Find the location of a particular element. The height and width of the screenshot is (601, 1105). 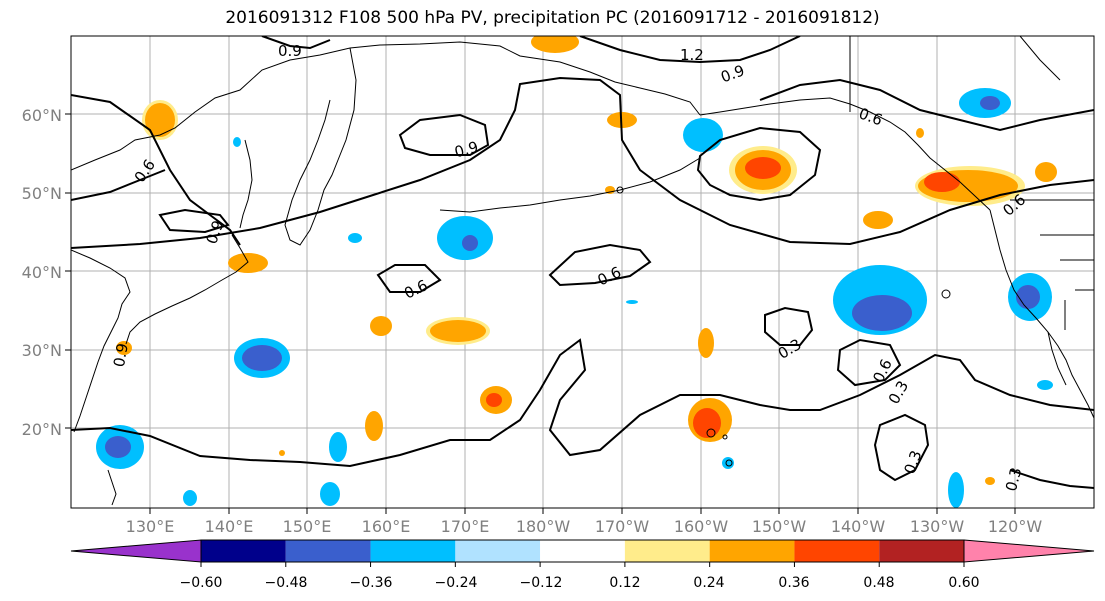

kamchatka-coastline is located at coordinates (320, 146).